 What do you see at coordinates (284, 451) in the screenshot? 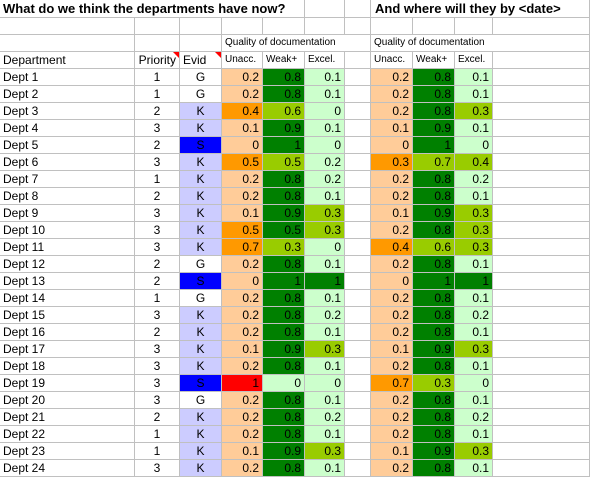
I see `now-value: 0.9` at bounding box center [284, 451].